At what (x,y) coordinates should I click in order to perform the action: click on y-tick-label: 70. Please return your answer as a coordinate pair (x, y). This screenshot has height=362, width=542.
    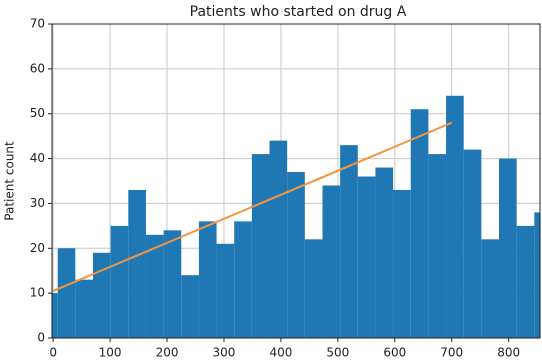
    Looking at the image, I should click on (37, 24).